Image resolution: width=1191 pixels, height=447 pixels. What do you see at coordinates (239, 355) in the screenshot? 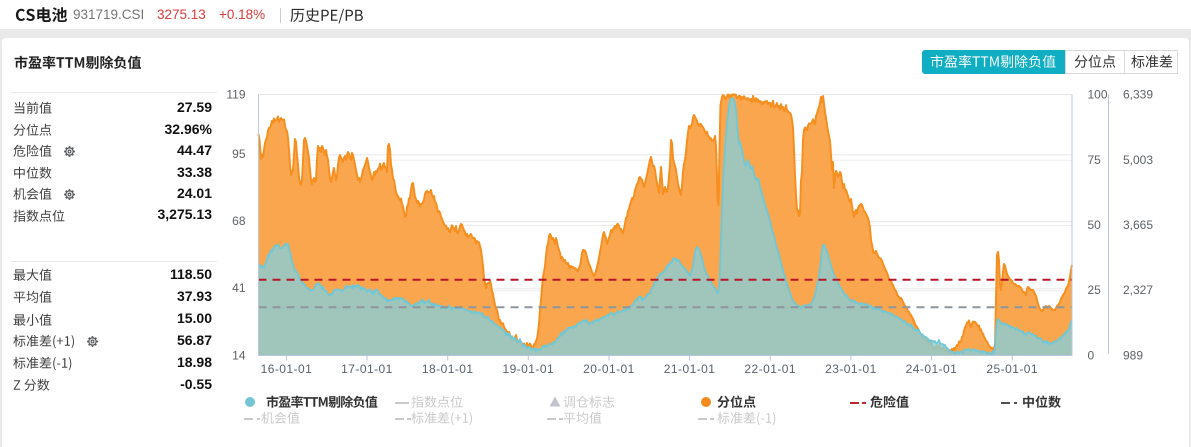
I see `svg-text: 14` at bounding box center [239, 355].